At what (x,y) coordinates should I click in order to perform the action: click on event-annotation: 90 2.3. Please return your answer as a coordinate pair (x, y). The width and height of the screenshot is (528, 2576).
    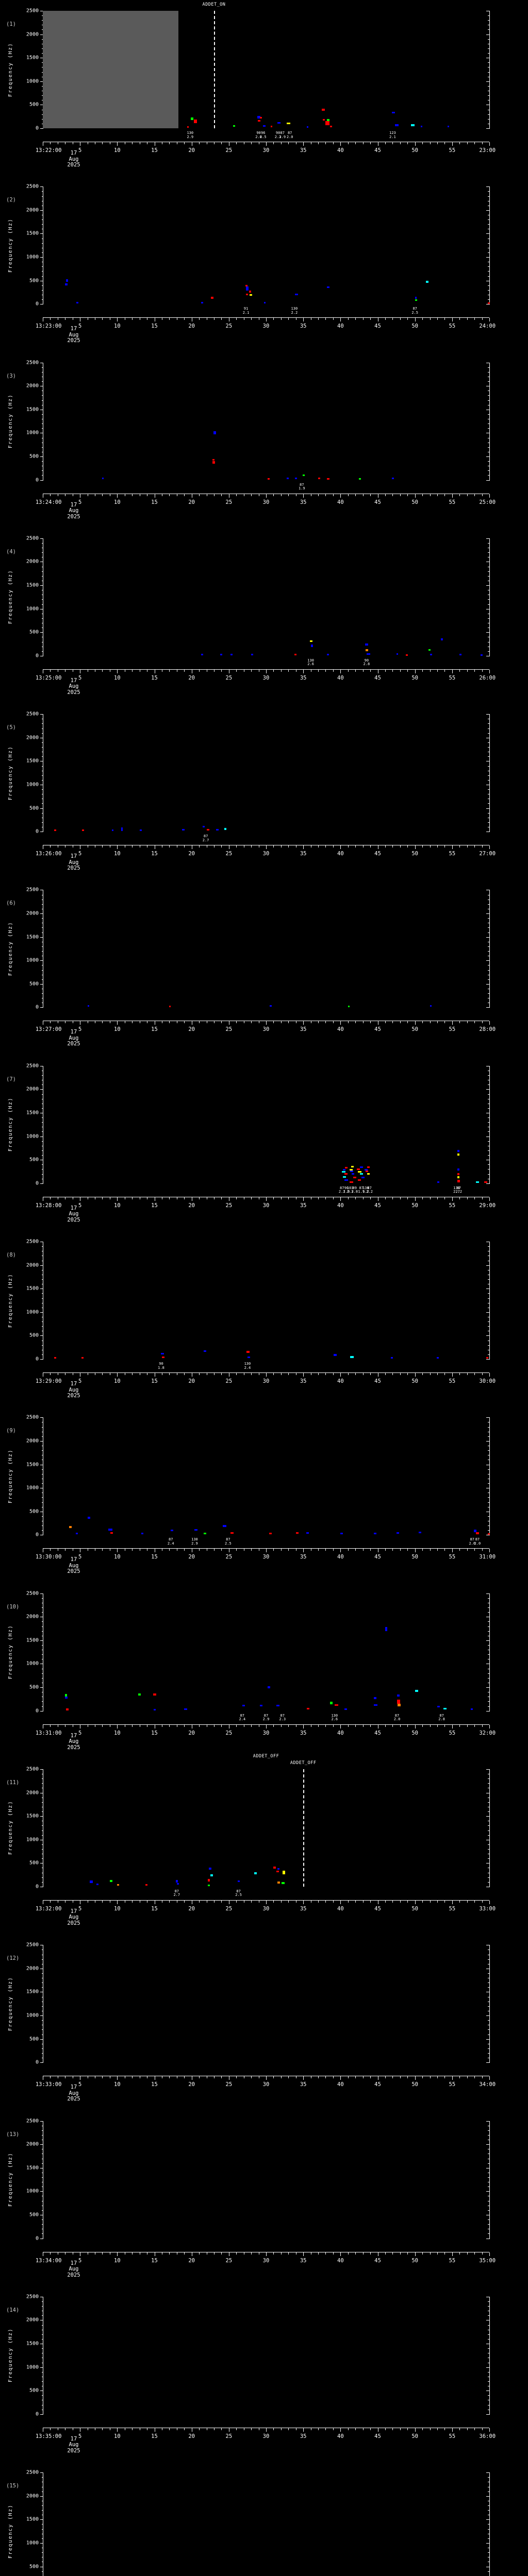
    Looking at the image, I should click on (278, 135).